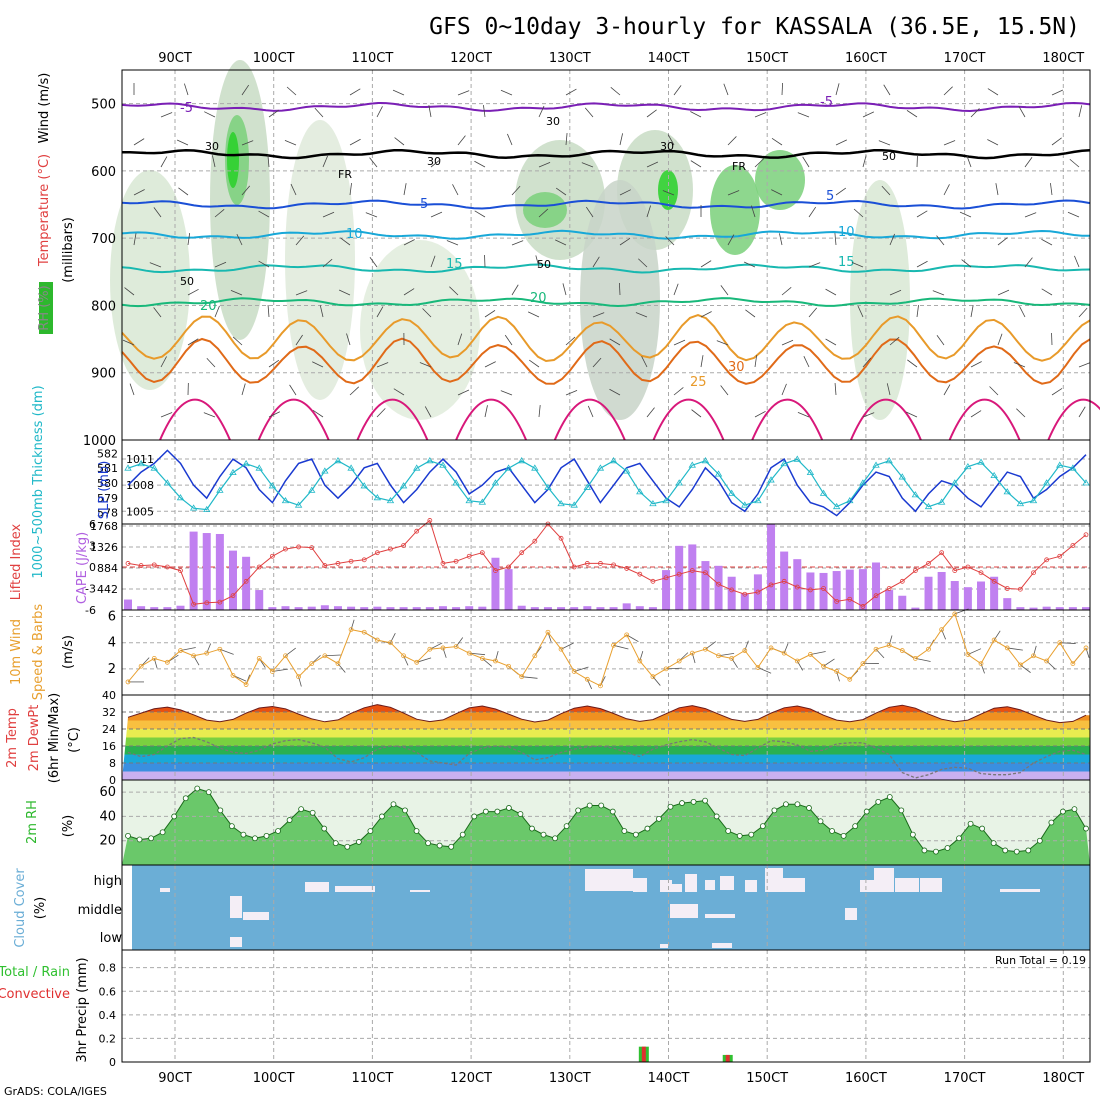 Image resolution: width=1100 pixels, height=1100 pixels. I want to click on precip-axis-label: 3hr Precip (mm), so click(82, 1009).